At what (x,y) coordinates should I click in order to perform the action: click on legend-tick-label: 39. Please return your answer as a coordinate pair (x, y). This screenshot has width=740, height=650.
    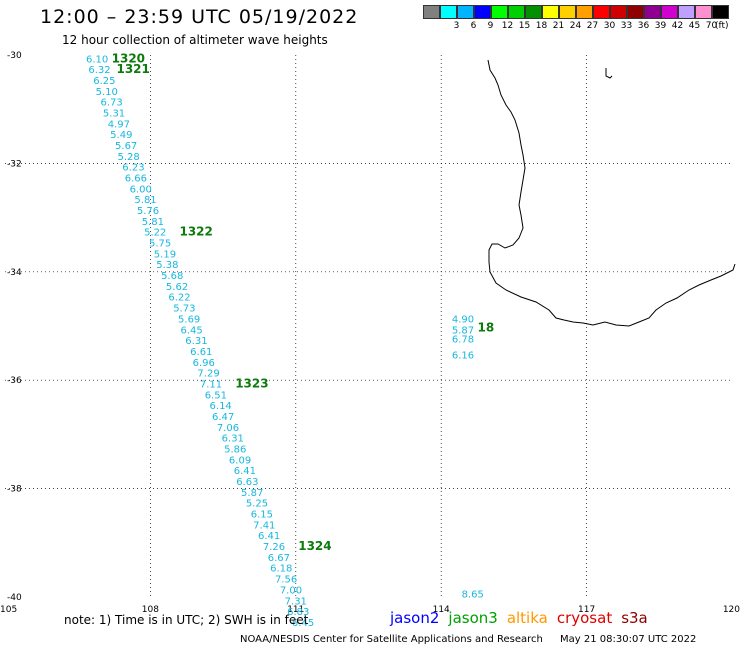
    Looking at the image, I should click on (660, 26).